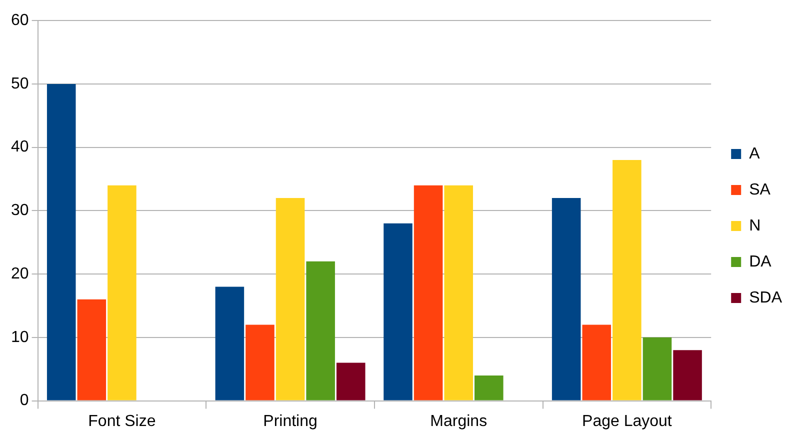 This screenshot has height=442, width=810. What do you see at coordinates (290, 421) in the screenshot?
I see `x-tick-label: Printing` at bounding box center [290, 421].